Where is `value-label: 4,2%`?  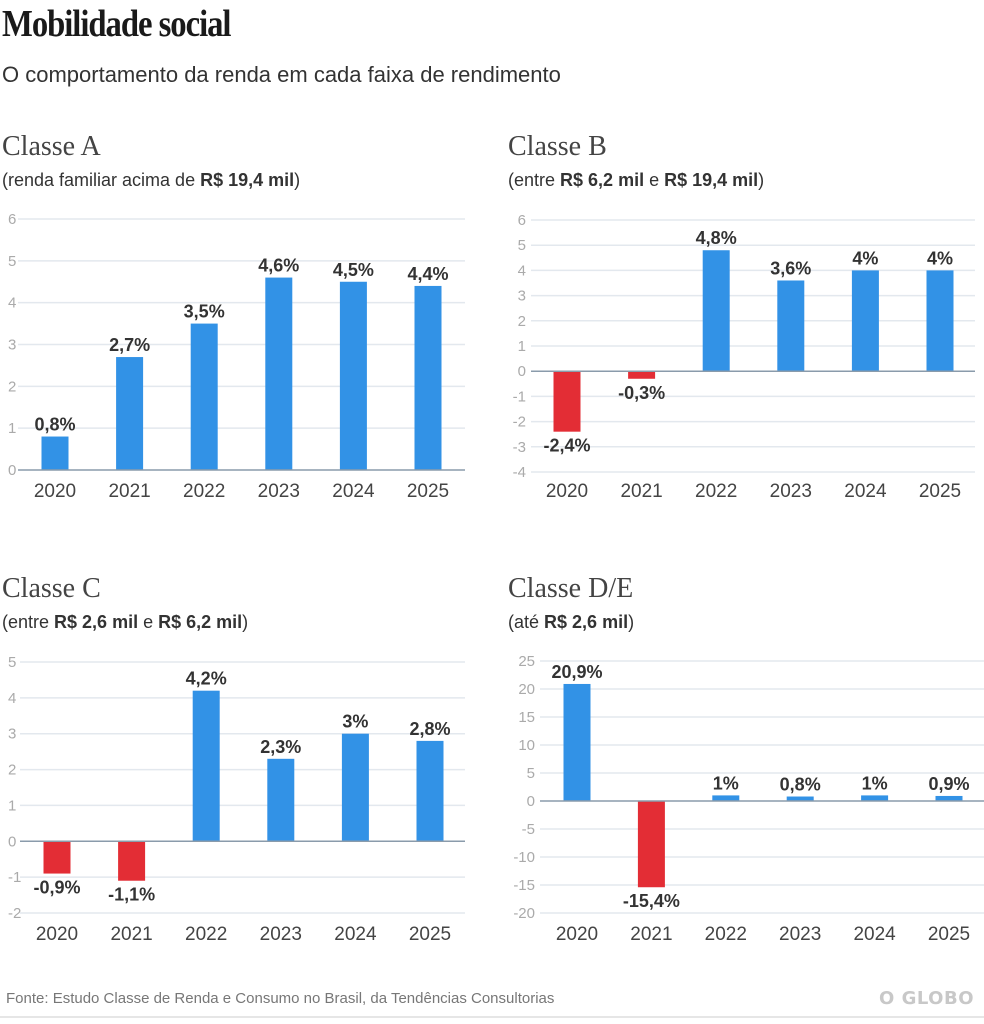
value-label: 4,2% is located at coordinates (206, 679).